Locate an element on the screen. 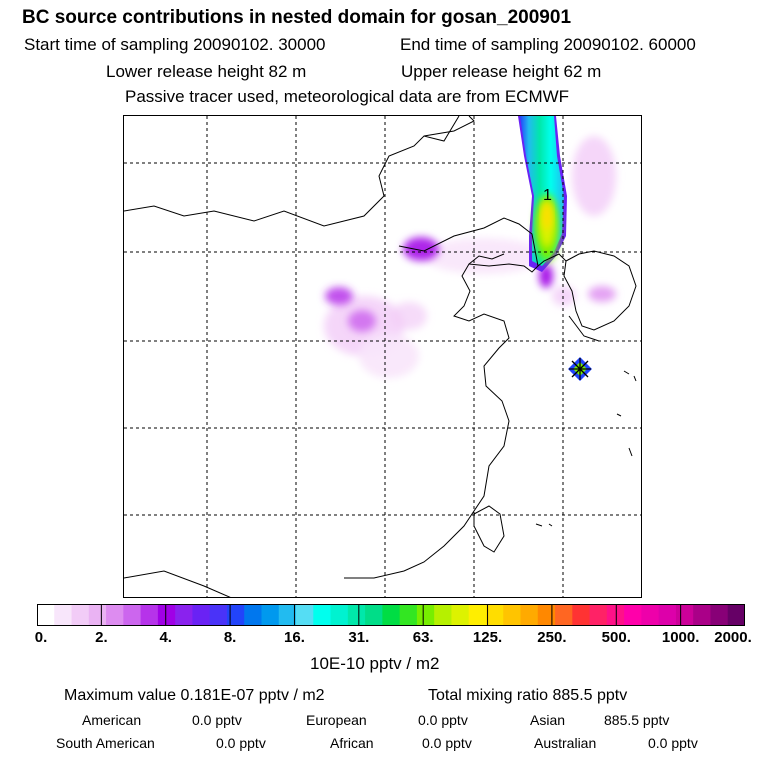 This screenshot has width=768, height=768. lower-release-height: Lower release height 82 m is located at coordinates (206, 71).